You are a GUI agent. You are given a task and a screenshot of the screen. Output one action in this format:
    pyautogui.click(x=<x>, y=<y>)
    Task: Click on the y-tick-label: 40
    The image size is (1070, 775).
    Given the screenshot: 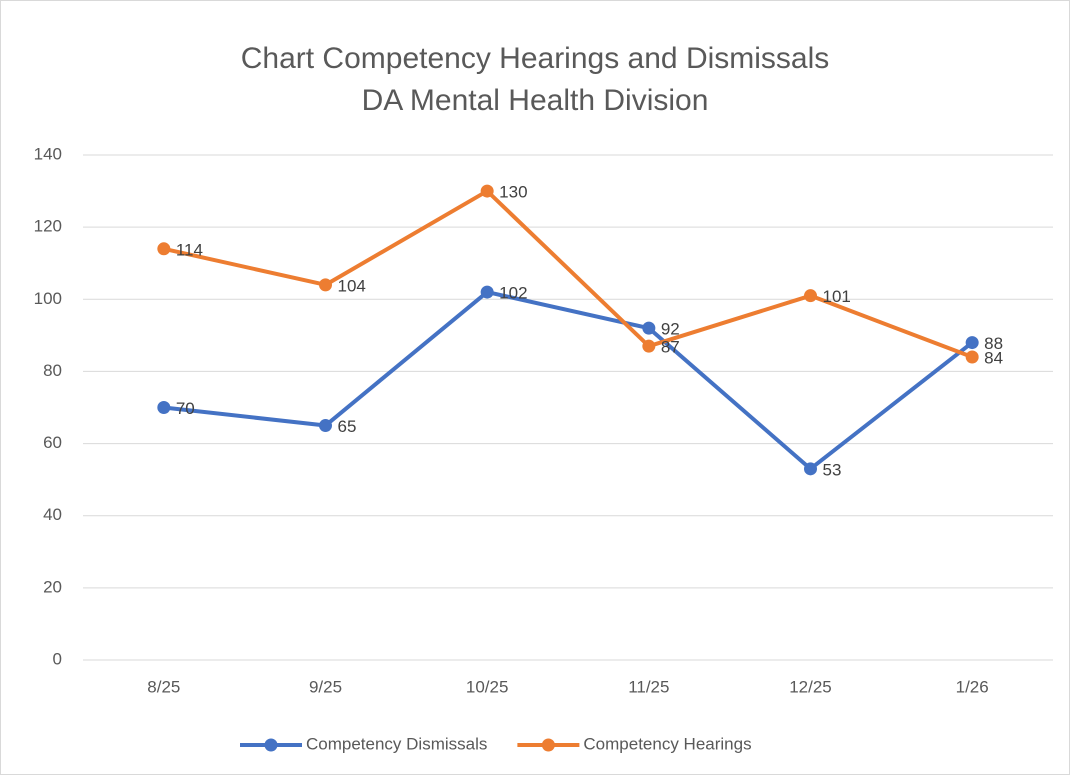 What is the action you would take?
    pyautogui.click(x=52, y=514)
    